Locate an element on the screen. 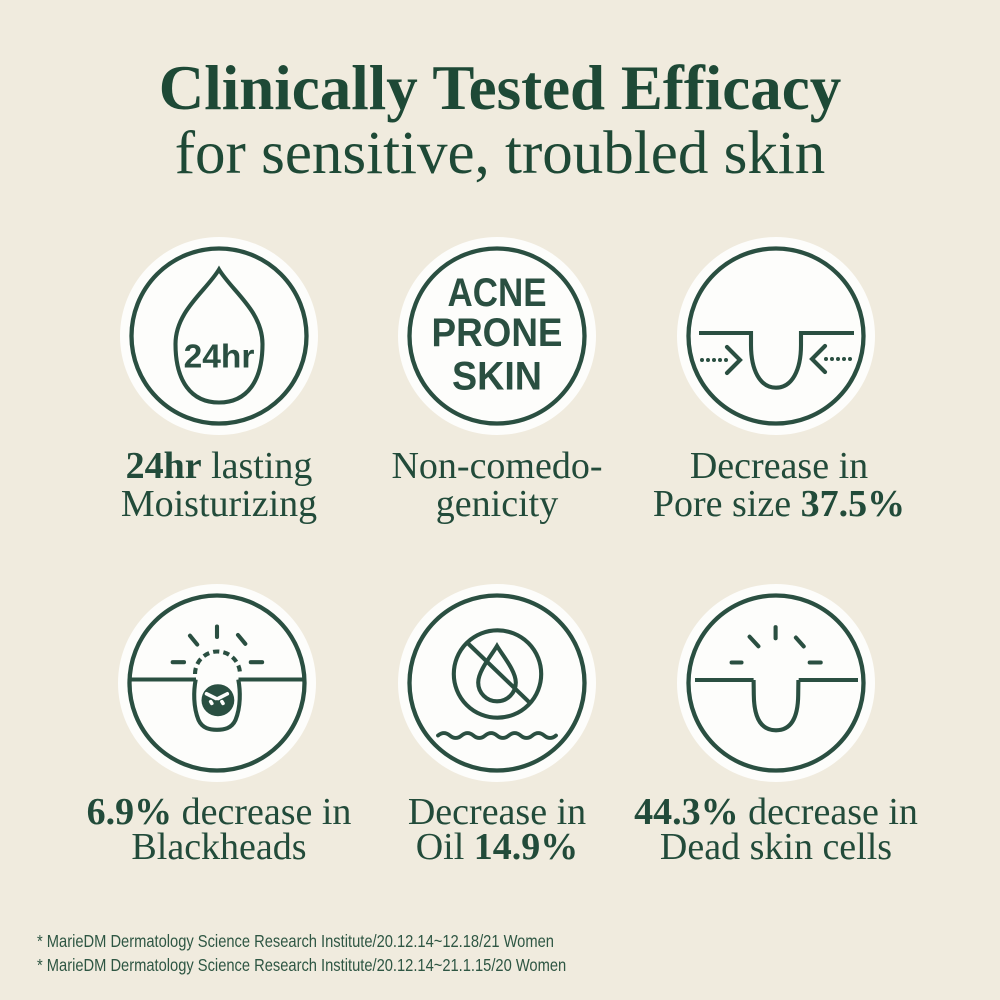  svg-text: ACNE is located at coordinates (497, 293).